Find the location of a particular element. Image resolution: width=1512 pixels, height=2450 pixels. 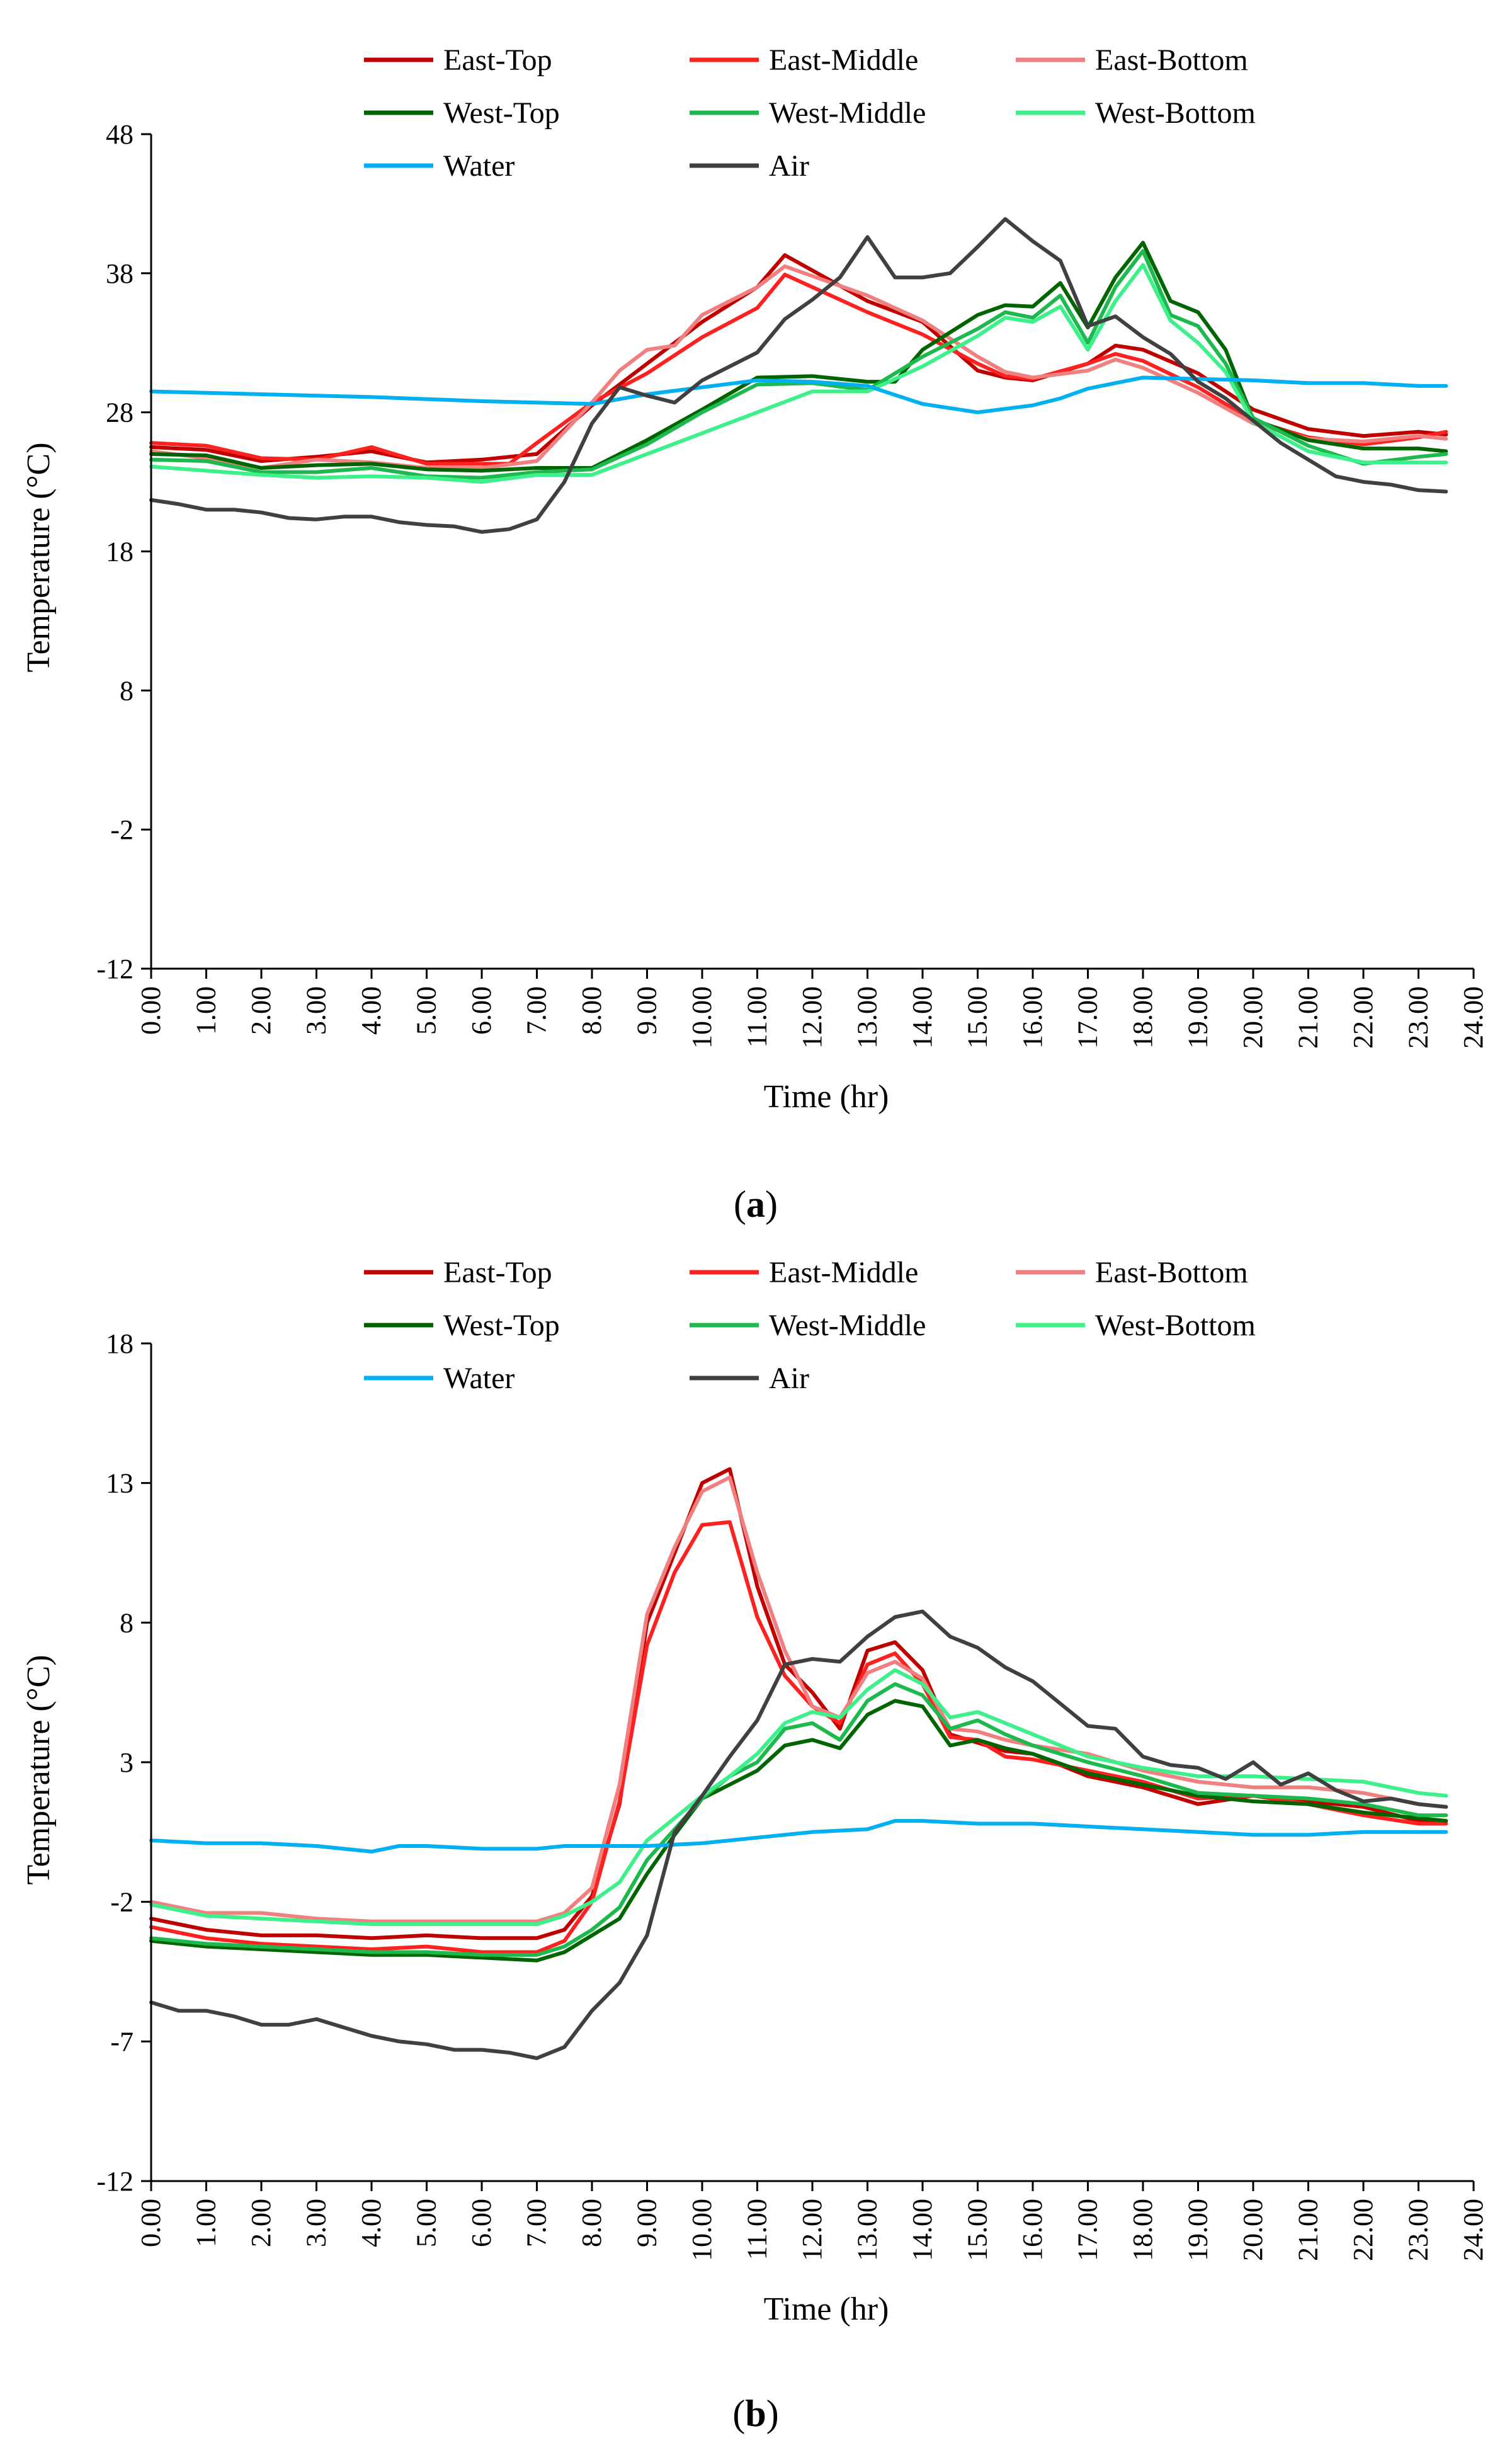

x-tick-label: 18.00 is located at coordinates (1142, 2230).